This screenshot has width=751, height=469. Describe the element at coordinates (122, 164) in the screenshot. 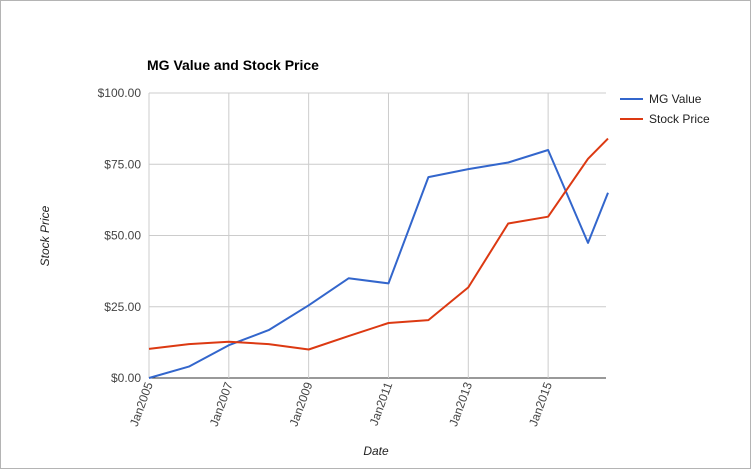

I see `y-tick-label: $75.00` at that location.